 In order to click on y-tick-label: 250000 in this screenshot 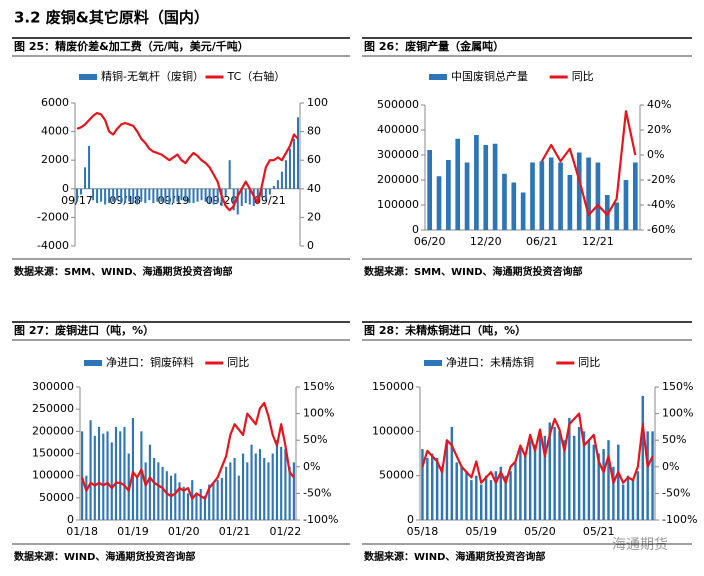, I will do `click(53, 408)`.